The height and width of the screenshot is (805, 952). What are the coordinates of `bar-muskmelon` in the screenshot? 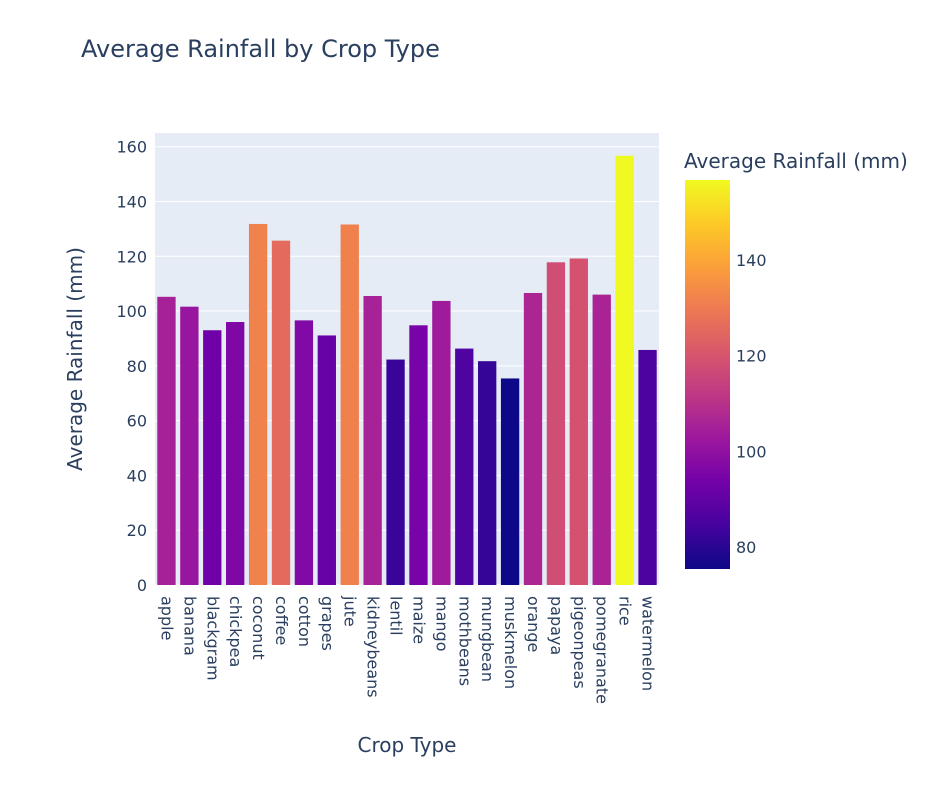 It's located at (510, 481).